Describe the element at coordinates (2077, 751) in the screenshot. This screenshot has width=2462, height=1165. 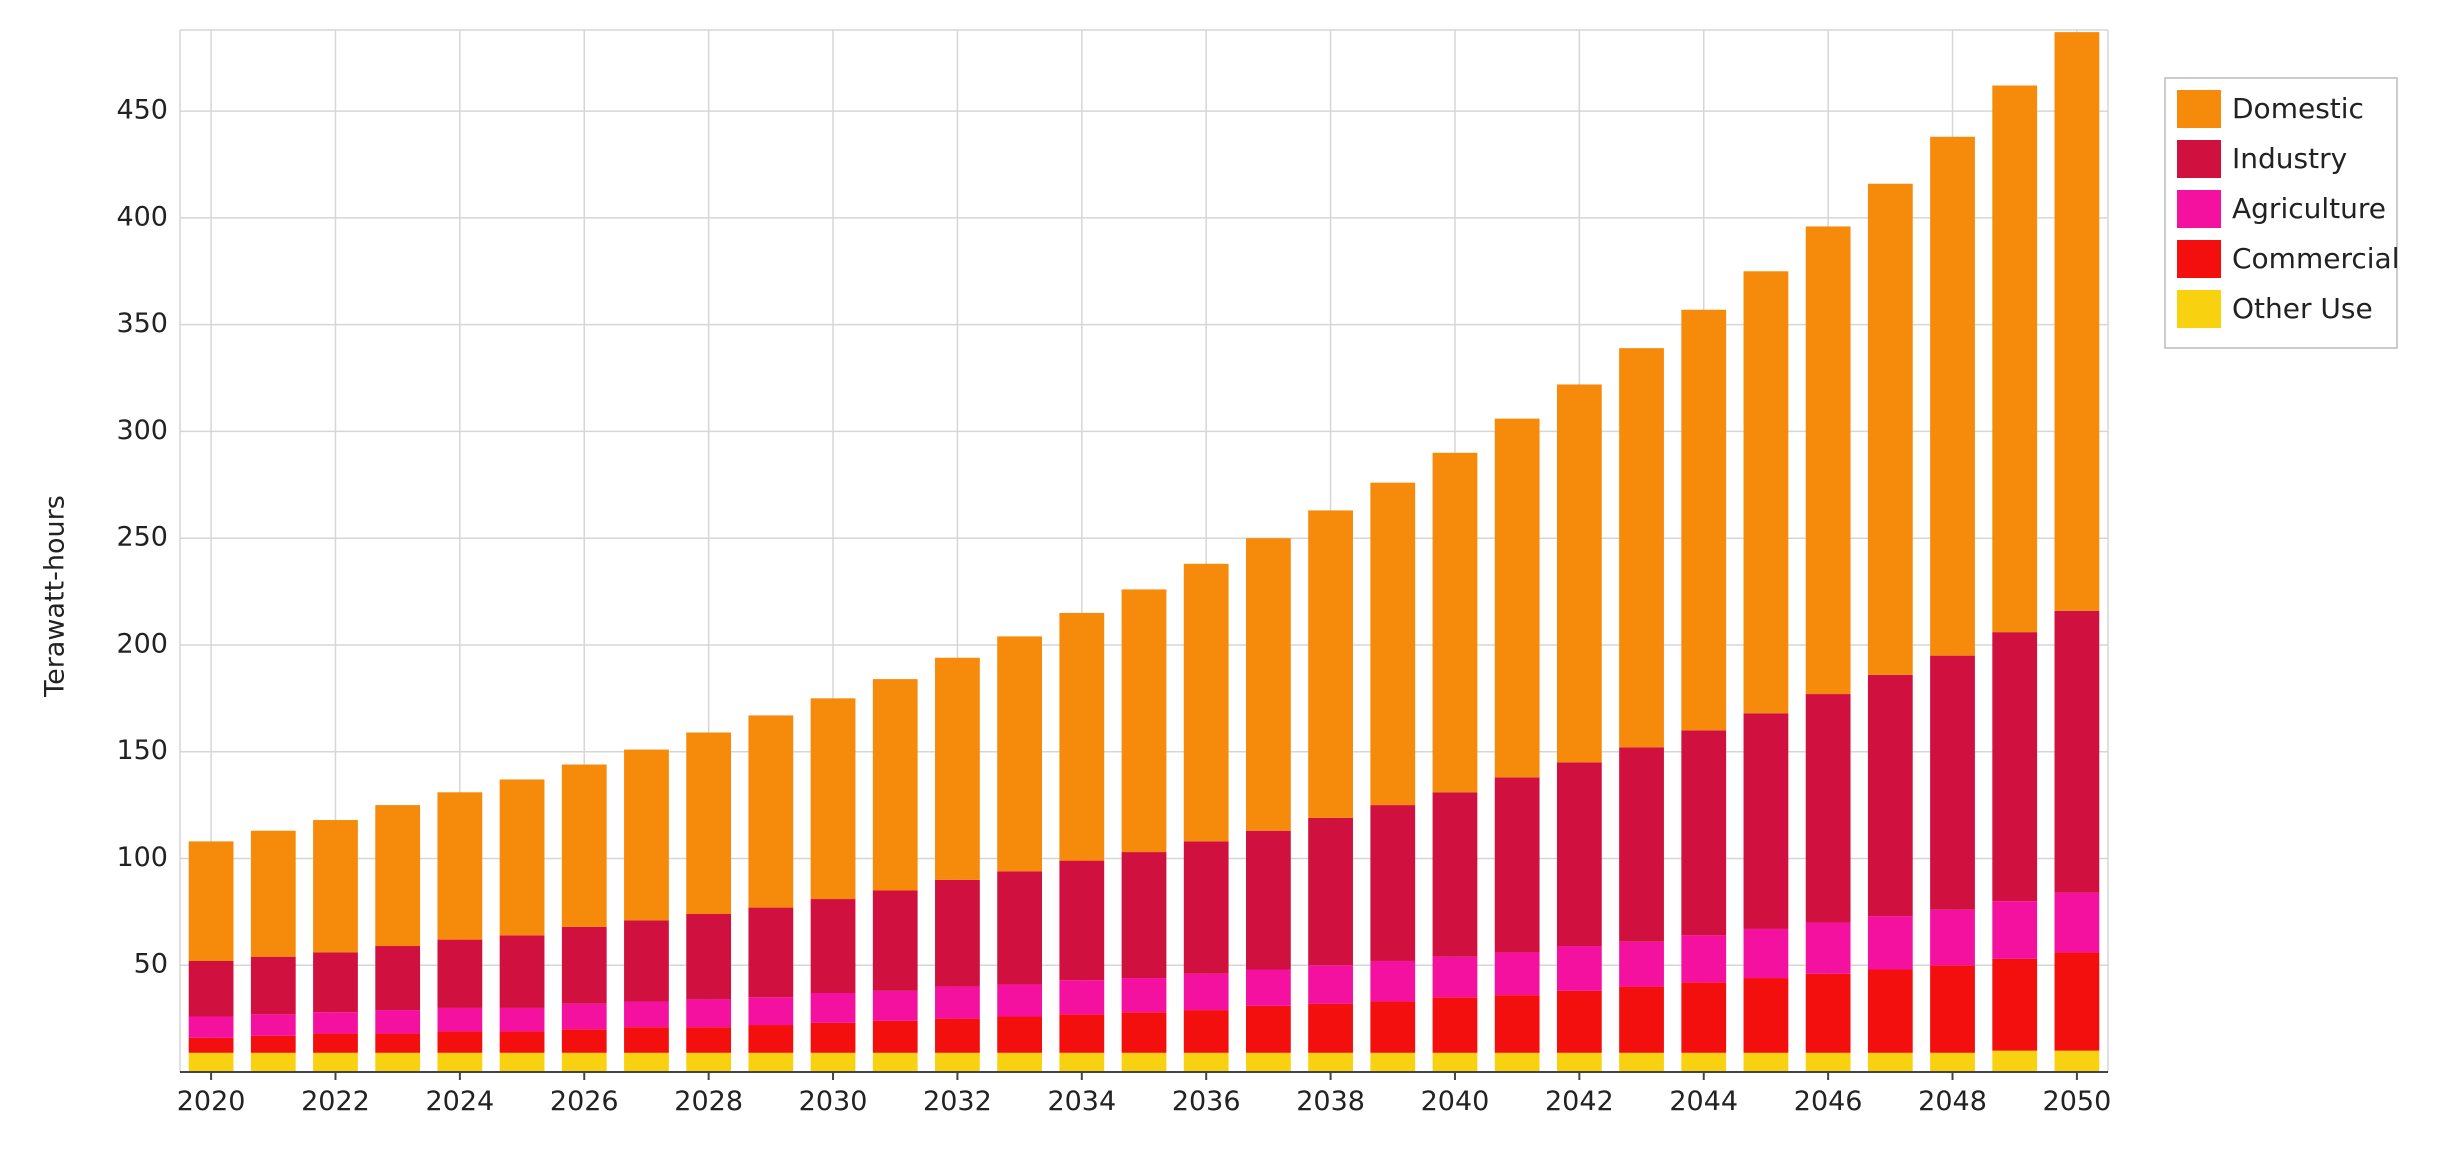
I see `bar-industry-2050` at that location.